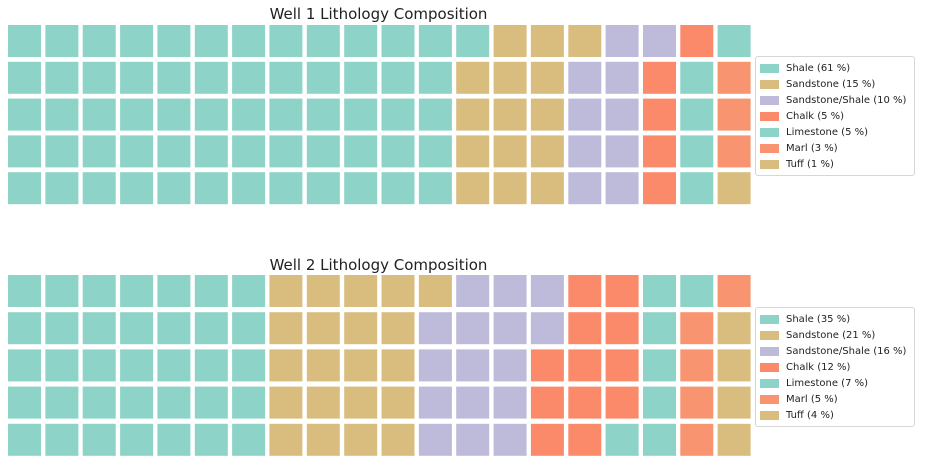 The height and width of the screenshot is (466, 928). Describe the element at coordinates (812, 148) in the screenshot. I see `legend-label: Marl (3 %)` at that location.